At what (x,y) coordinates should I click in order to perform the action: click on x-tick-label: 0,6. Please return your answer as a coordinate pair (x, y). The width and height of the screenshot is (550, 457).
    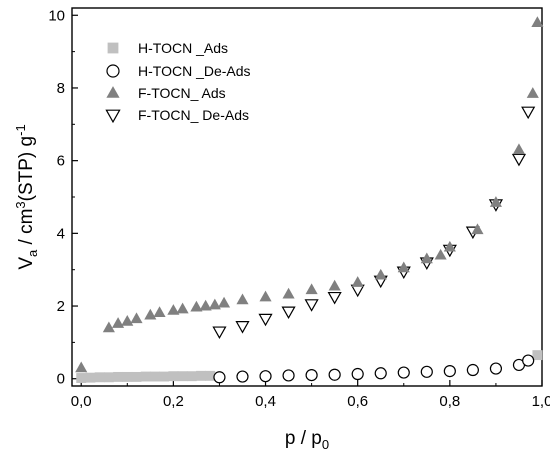
    Looking at the image, I should click on (357, 401).